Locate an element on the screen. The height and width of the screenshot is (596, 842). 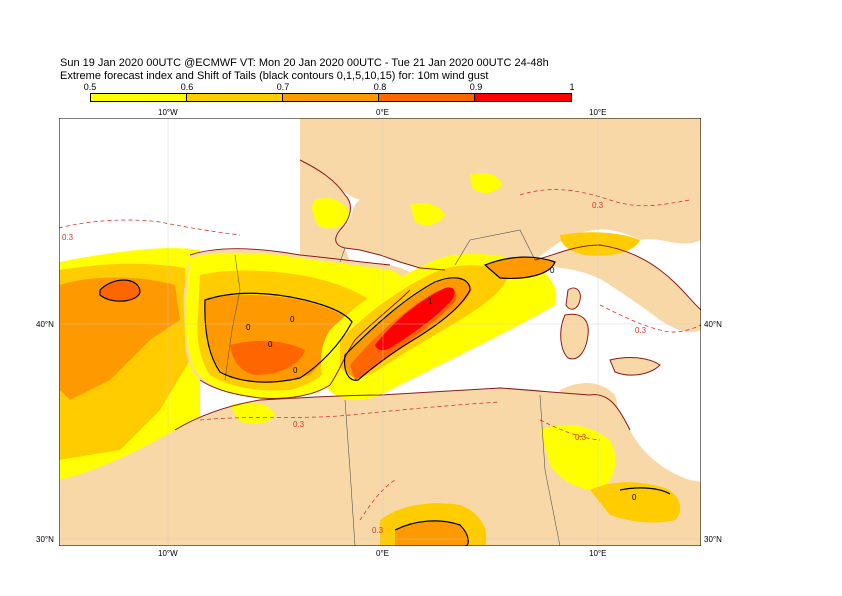
contour-0.3-e is located at coordinates (570, 430).